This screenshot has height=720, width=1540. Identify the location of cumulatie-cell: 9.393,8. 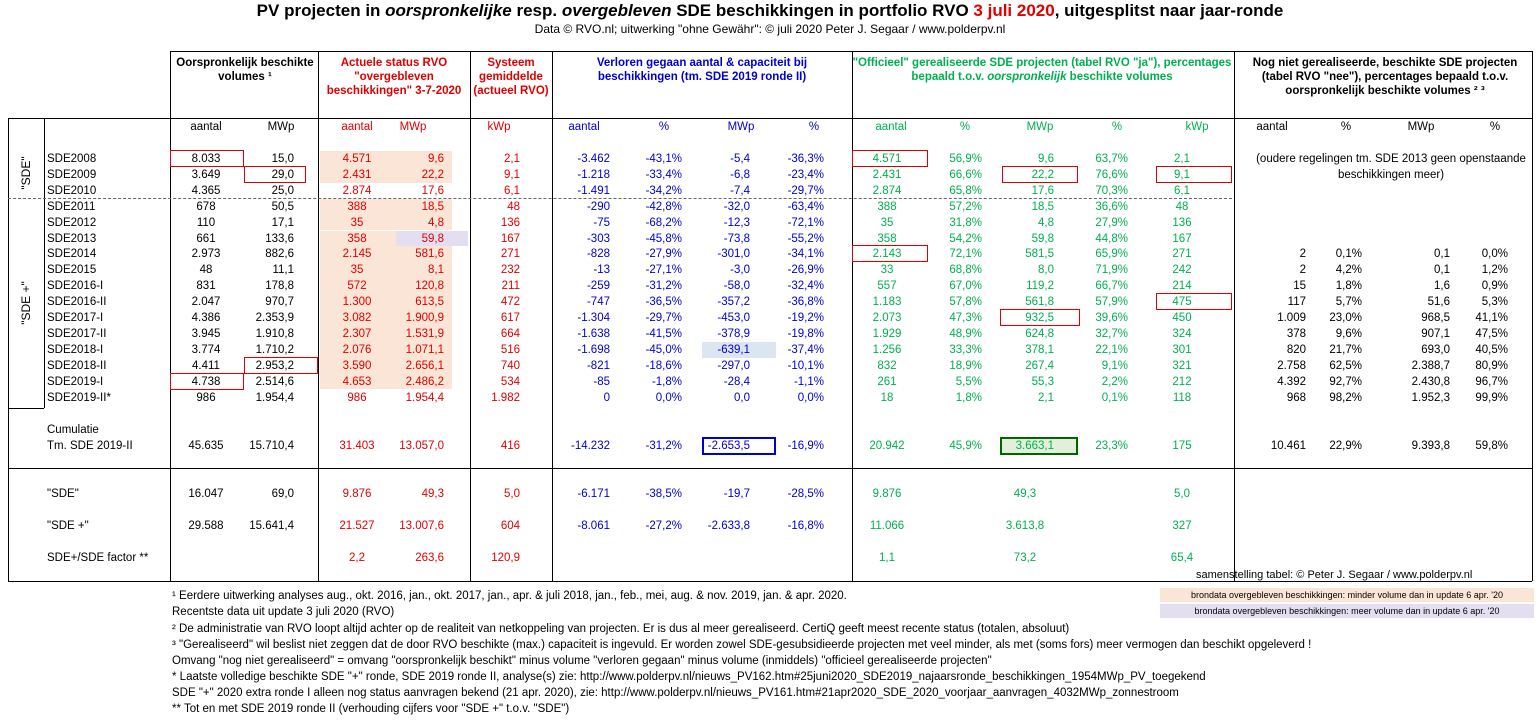
(1430, 446).